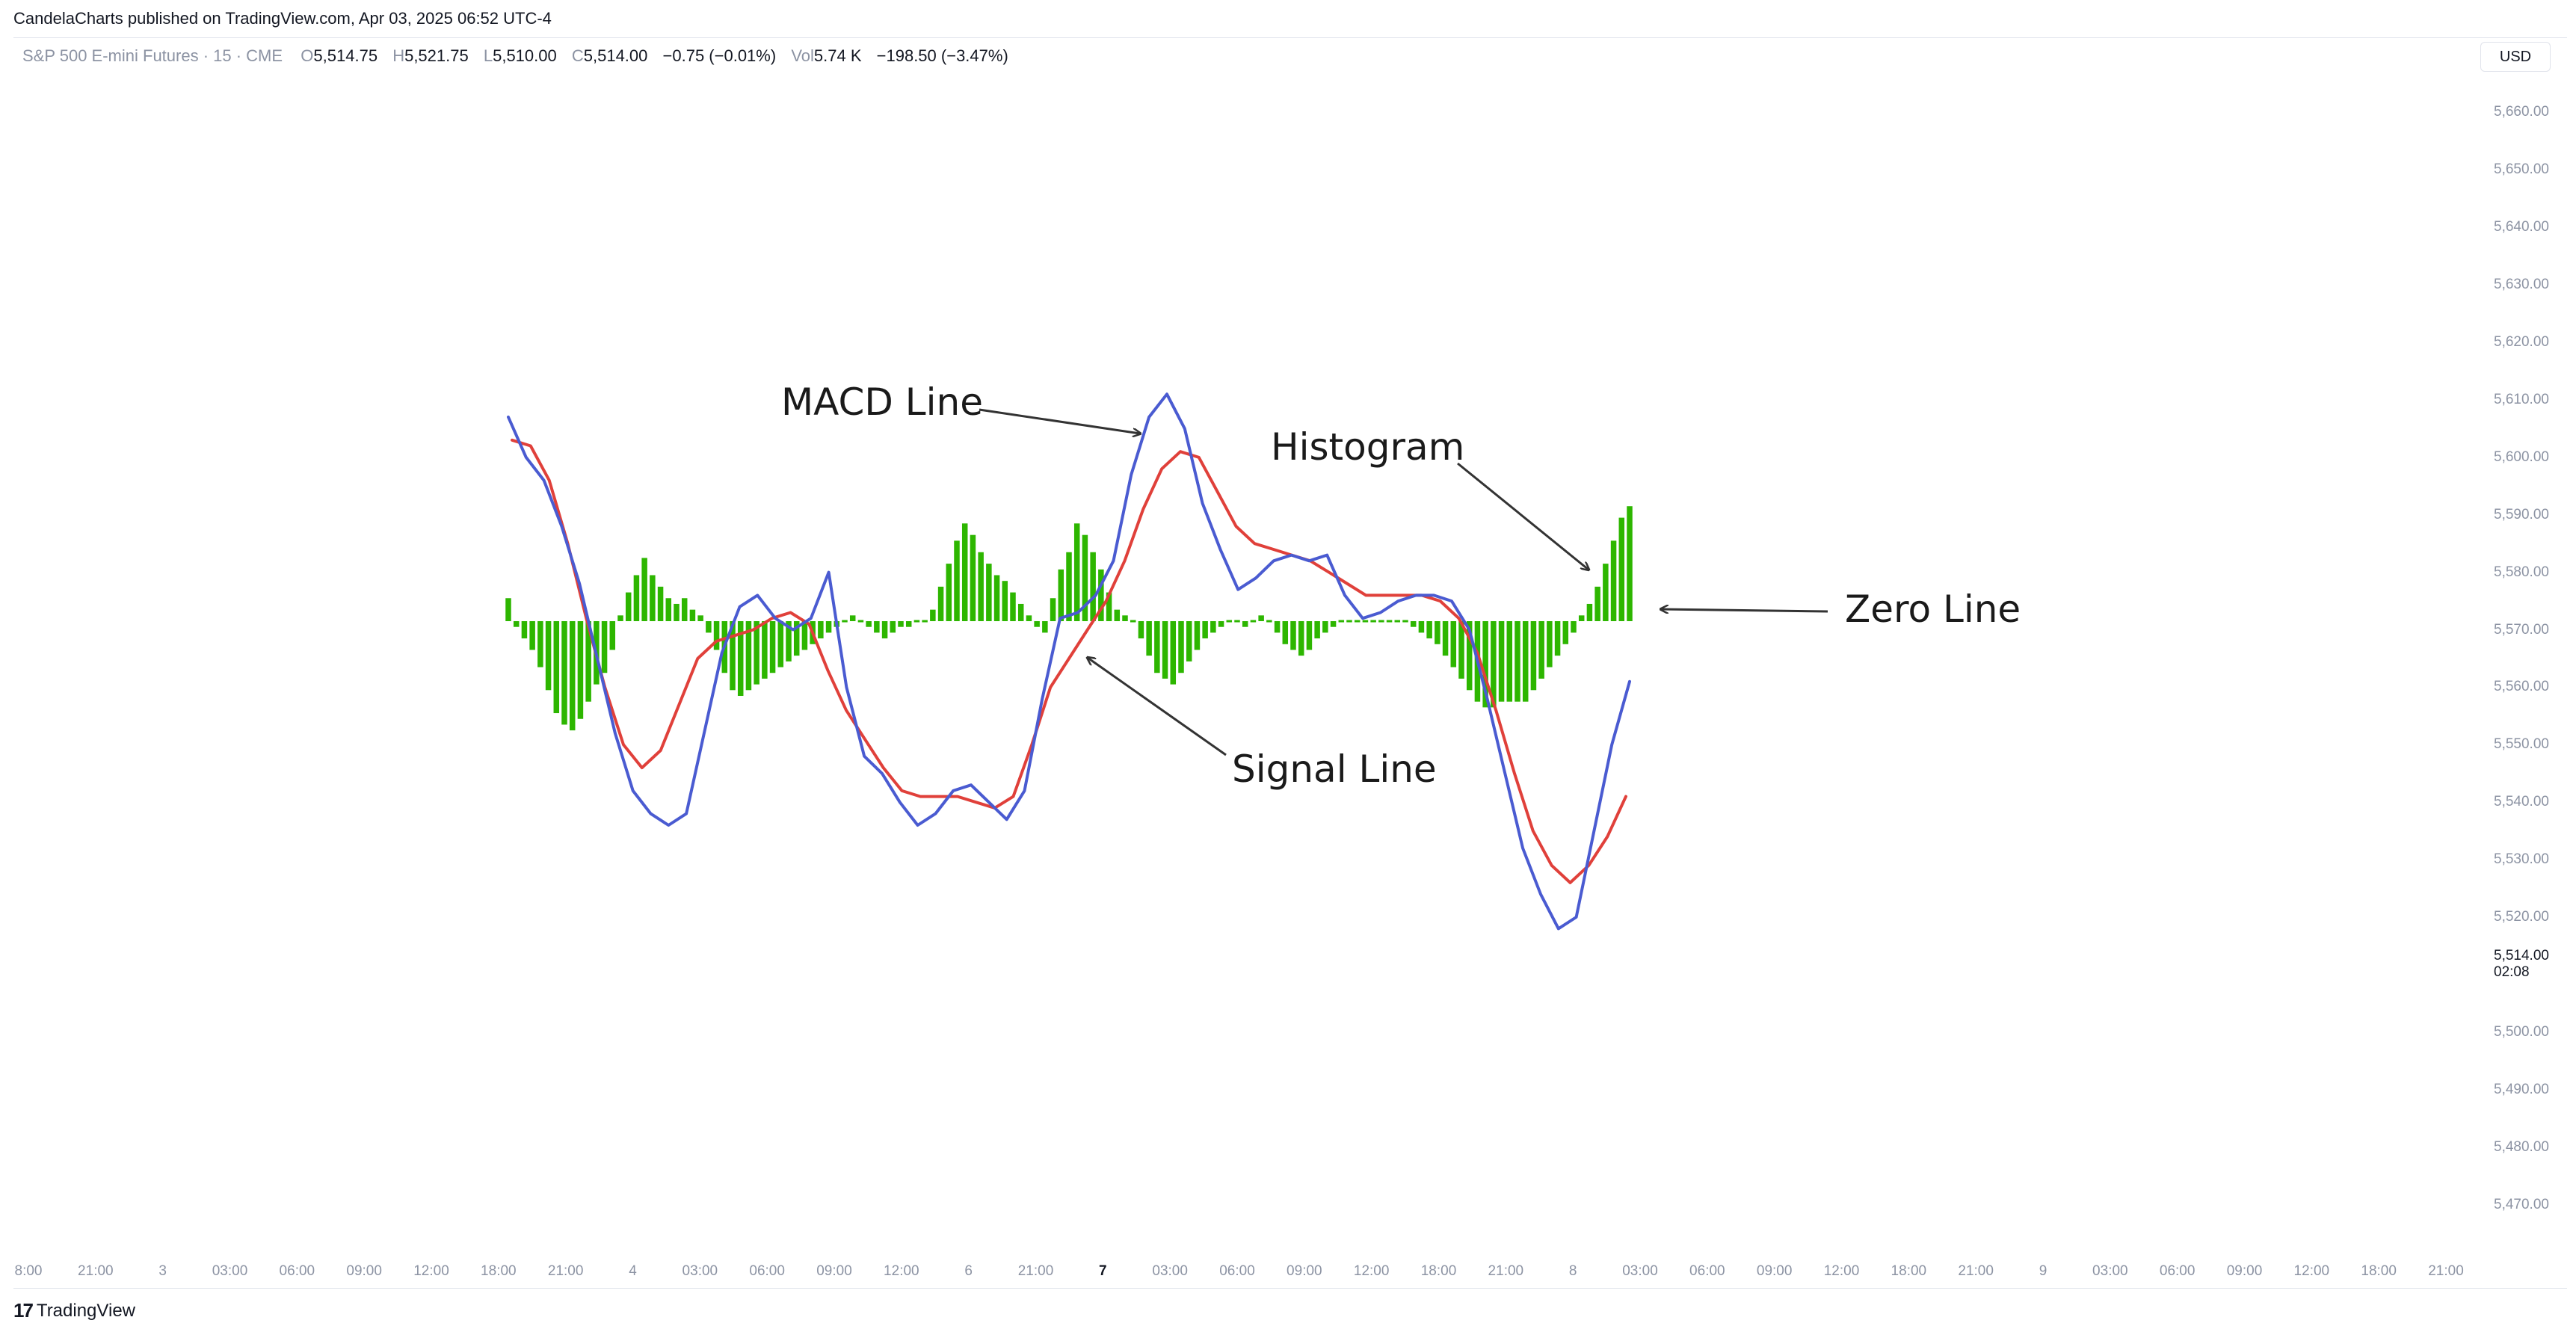 Image resolution: width=2576 pixels, height=1332 pixels. What do you see at coordinates (2521, 227) in the screenshot?
I see `price-axis-tick: 5,640.00` at bounding box center [2521, 227].